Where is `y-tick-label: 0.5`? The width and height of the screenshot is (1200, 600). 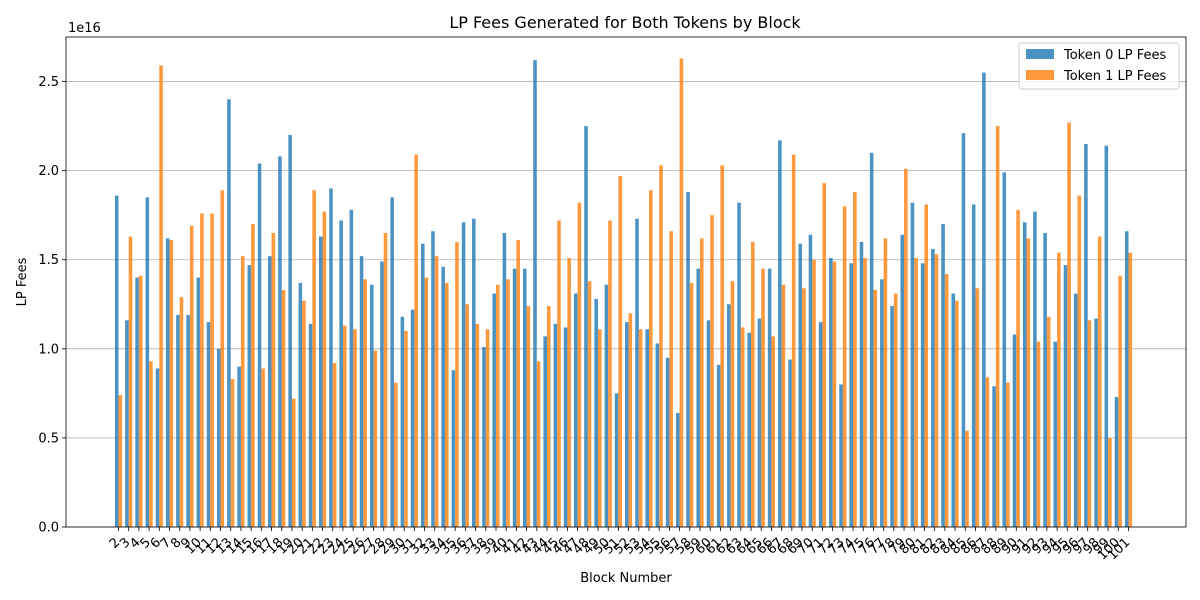 y-tick-label: 0.5 is located at coordinates (48, 438).